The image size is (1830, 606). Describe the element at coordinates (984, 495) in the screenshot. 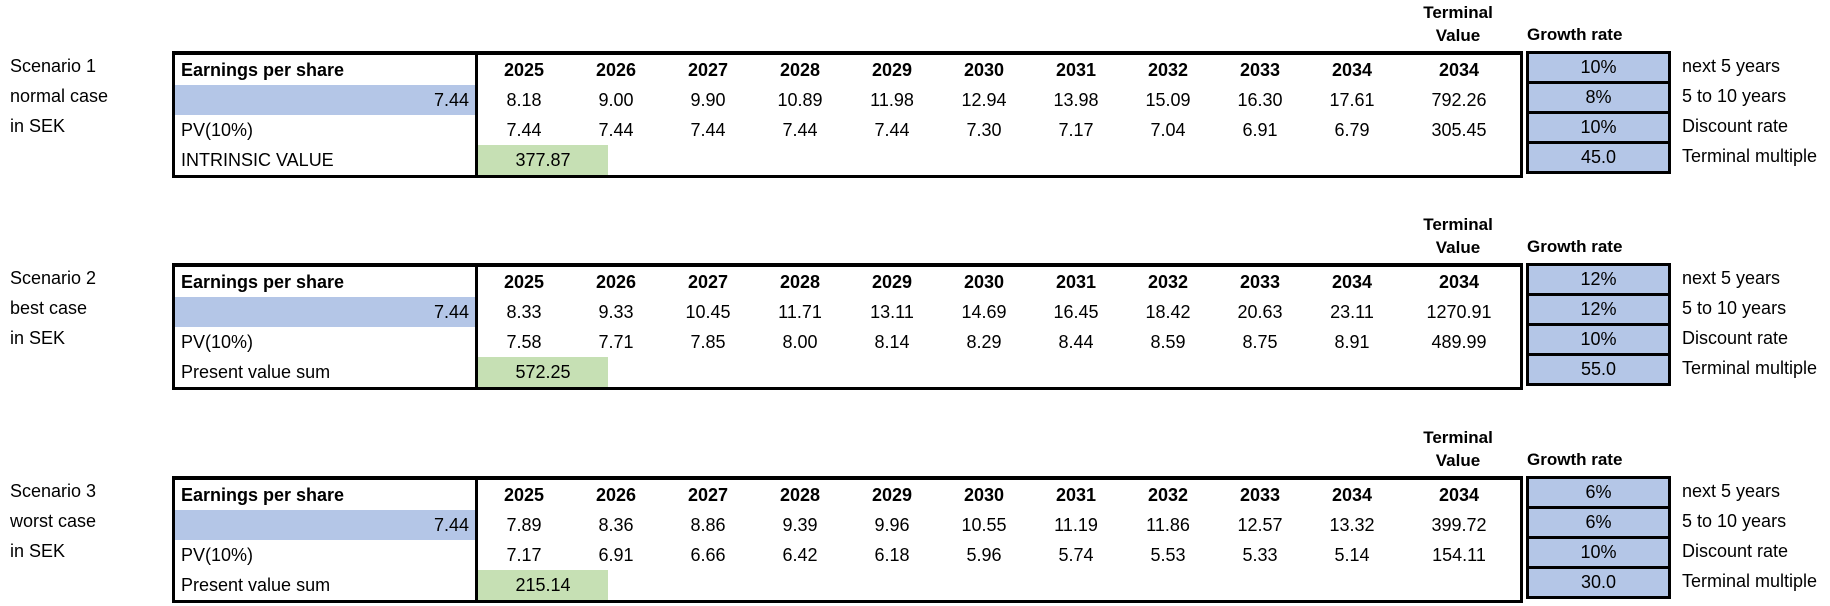

I see `year-header: 2030` at that location.